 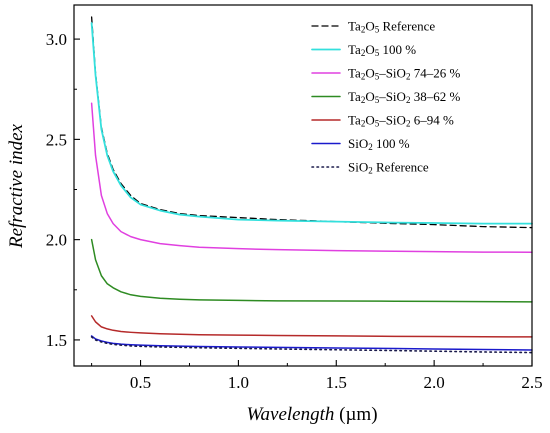 I want to click on legend-label: SiO2 100 %, so click(x=379, y=144).